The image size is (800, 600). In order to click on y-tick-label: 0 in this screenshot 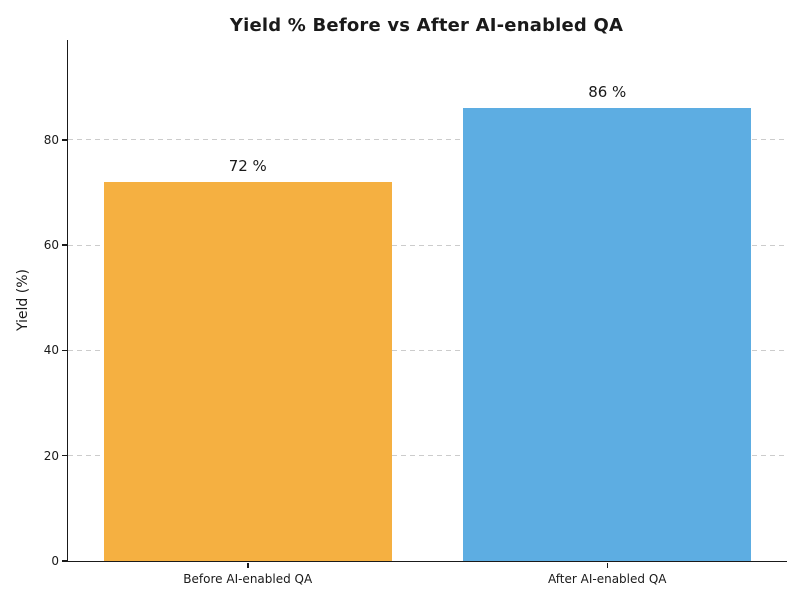, I will do `click(55, 561)`.